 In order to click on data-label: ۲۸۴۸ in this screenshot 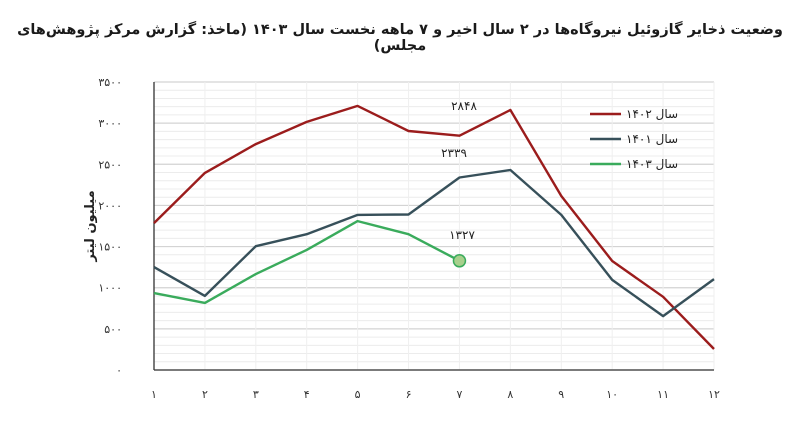, I will do `click(464, 106)`.